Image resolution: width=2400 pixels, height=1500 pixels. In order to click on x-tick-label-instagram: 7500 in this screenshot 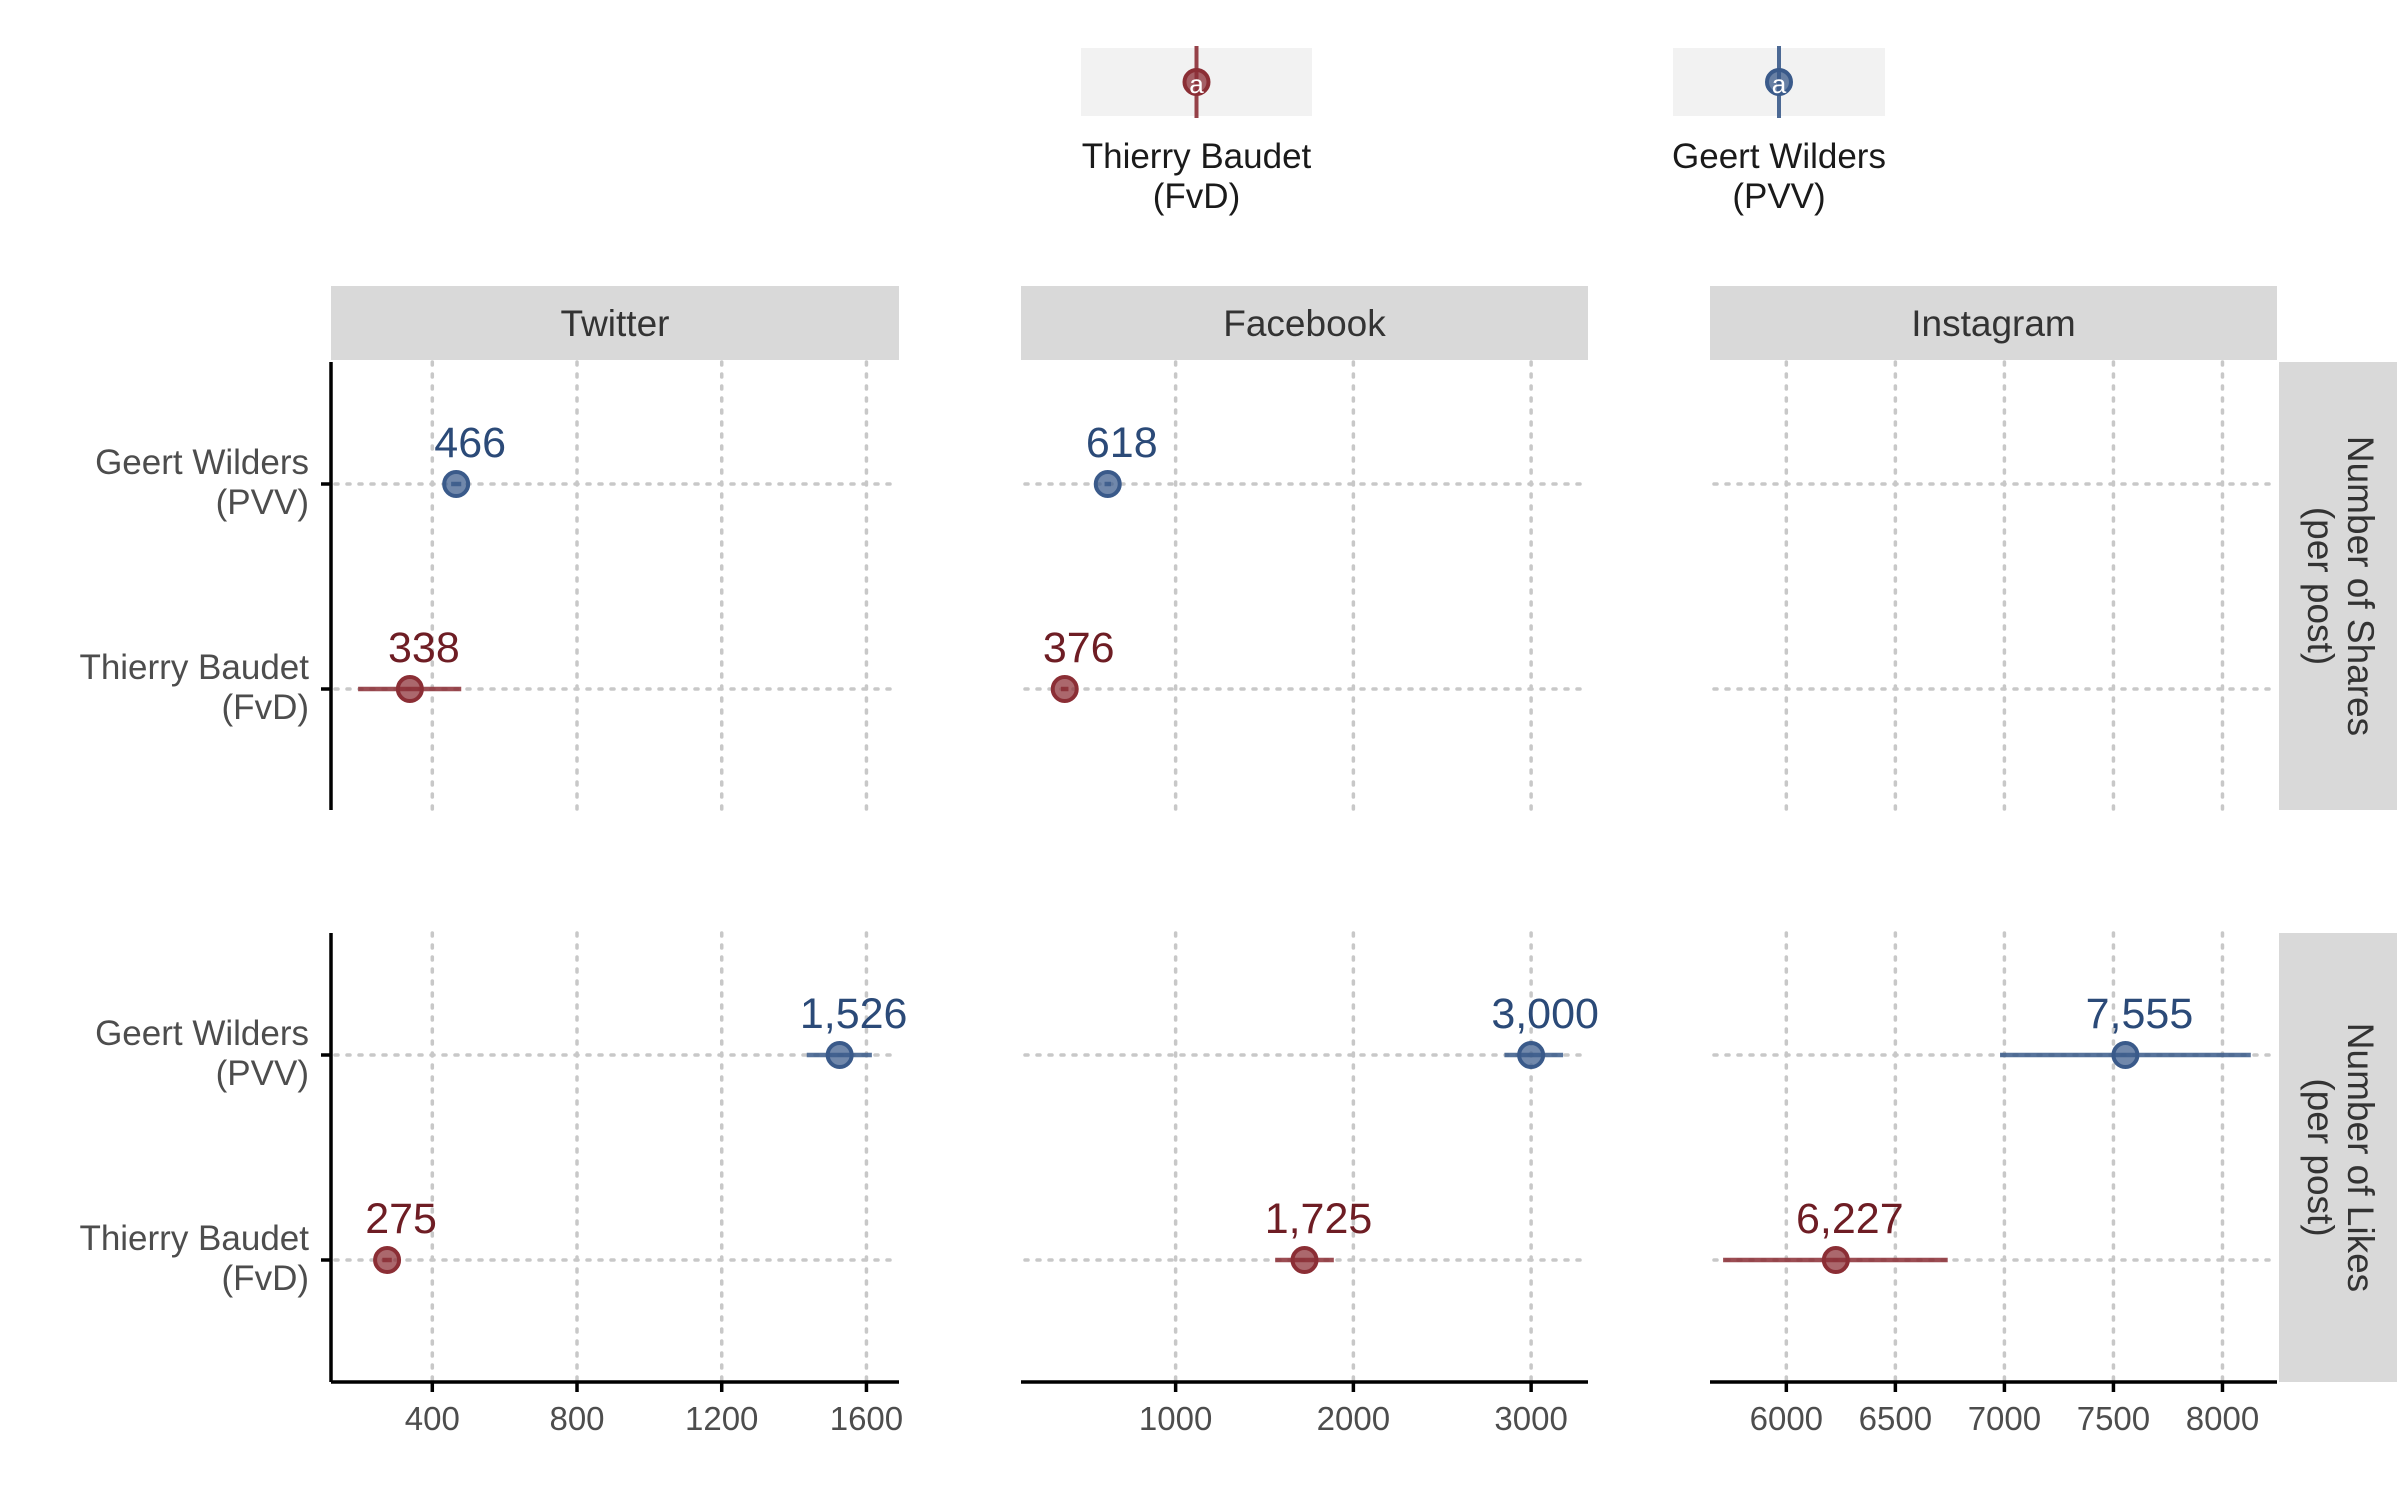, I will do `click(2113, 1418)`.